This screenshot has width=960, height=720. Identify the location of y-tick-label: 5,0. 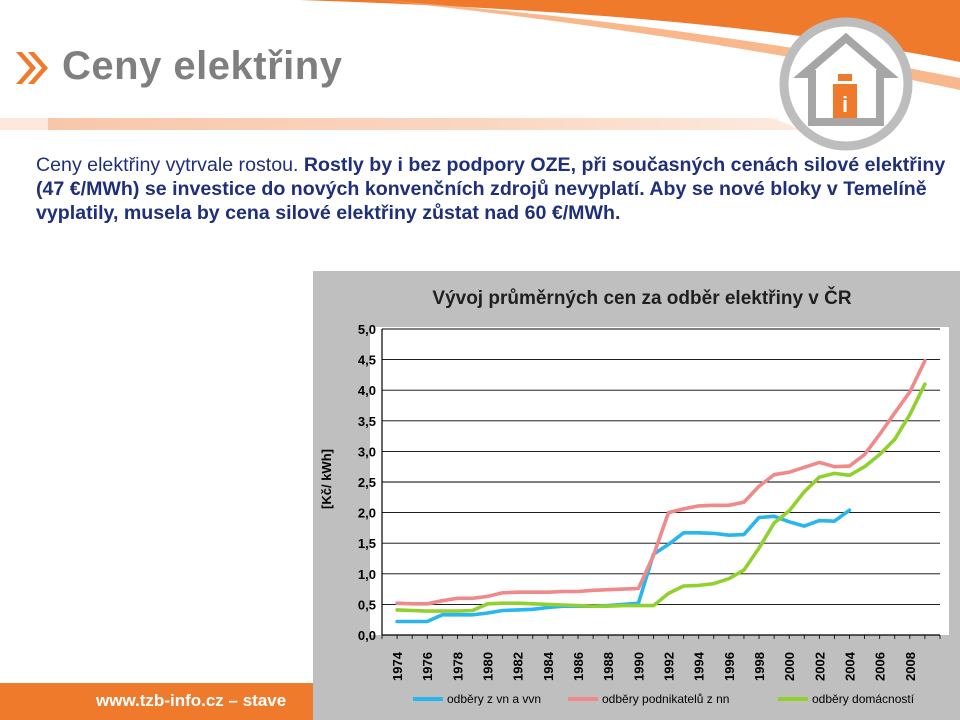
(367, 329).